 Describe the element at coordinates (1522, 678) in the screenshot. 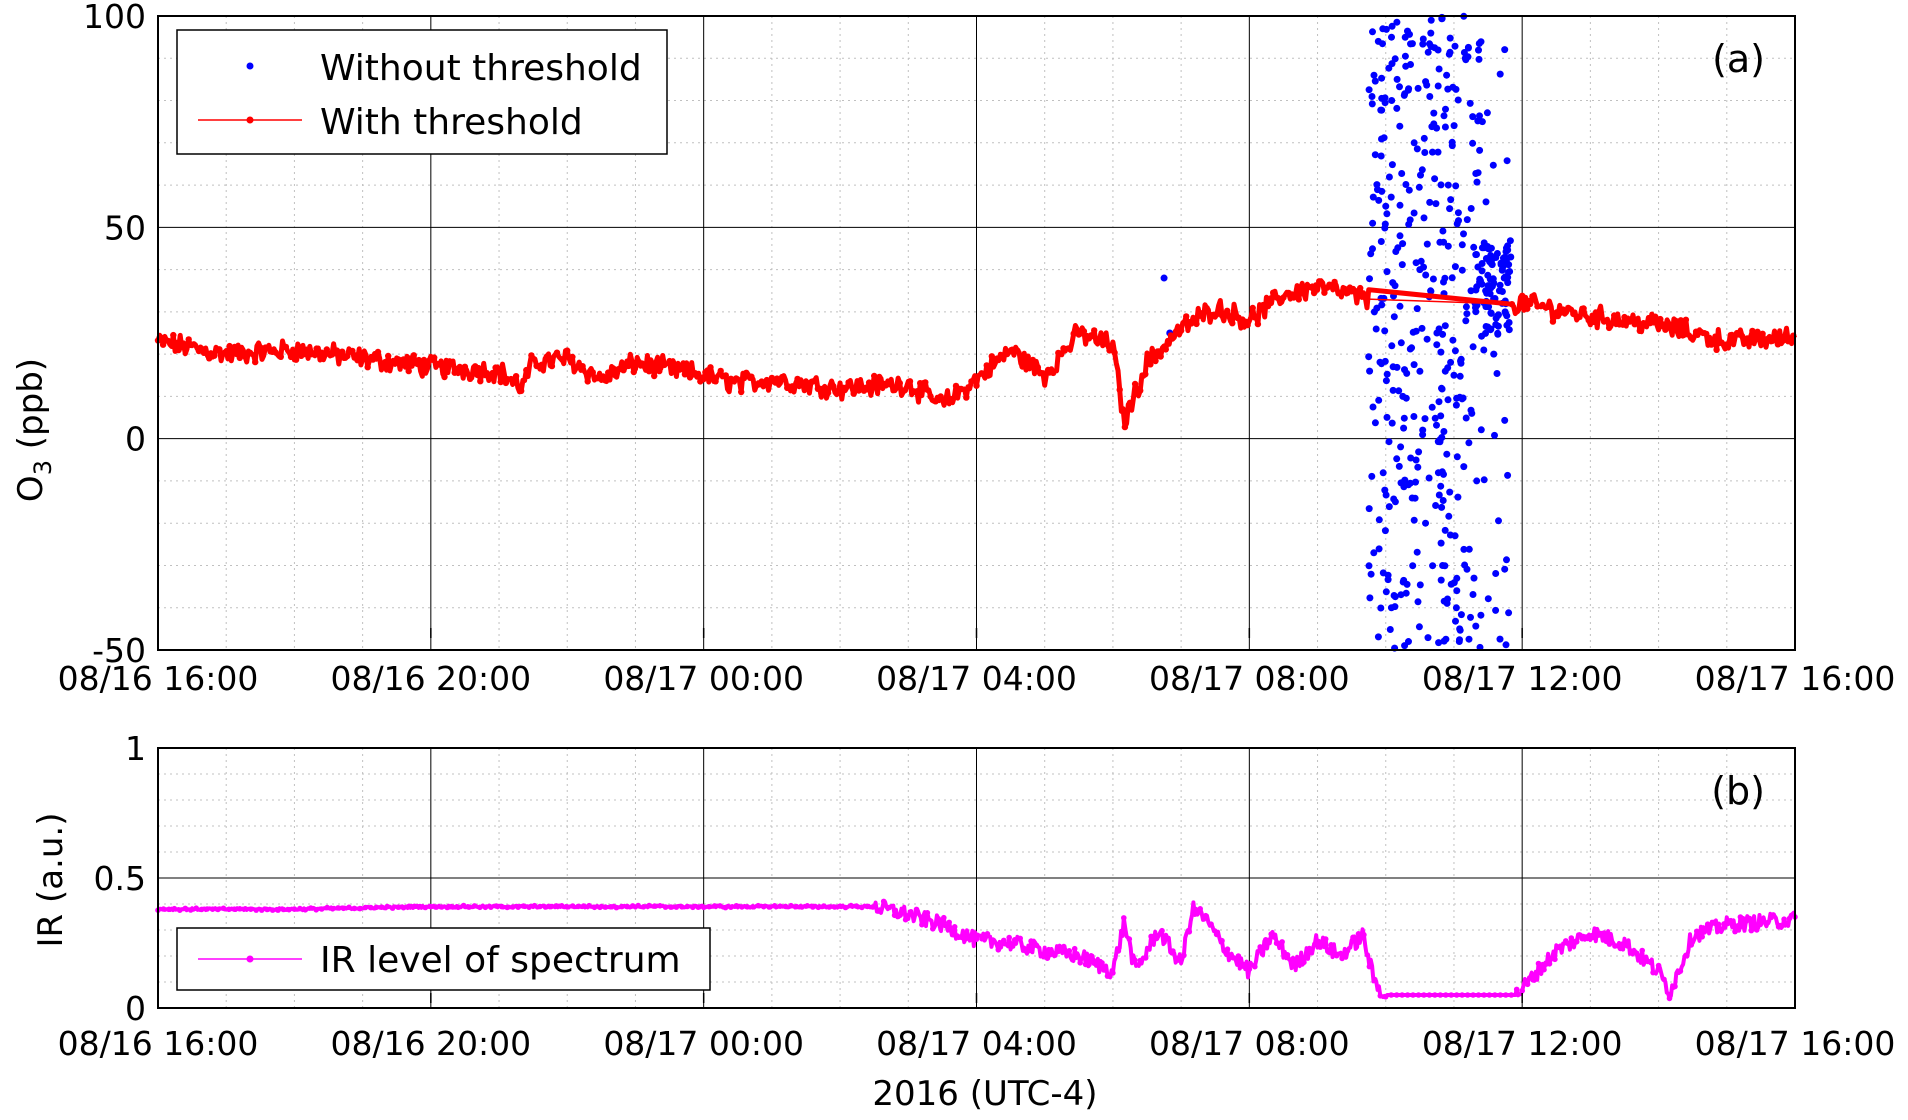

I see `x-tick-label: 08/17 12:00` at that location.